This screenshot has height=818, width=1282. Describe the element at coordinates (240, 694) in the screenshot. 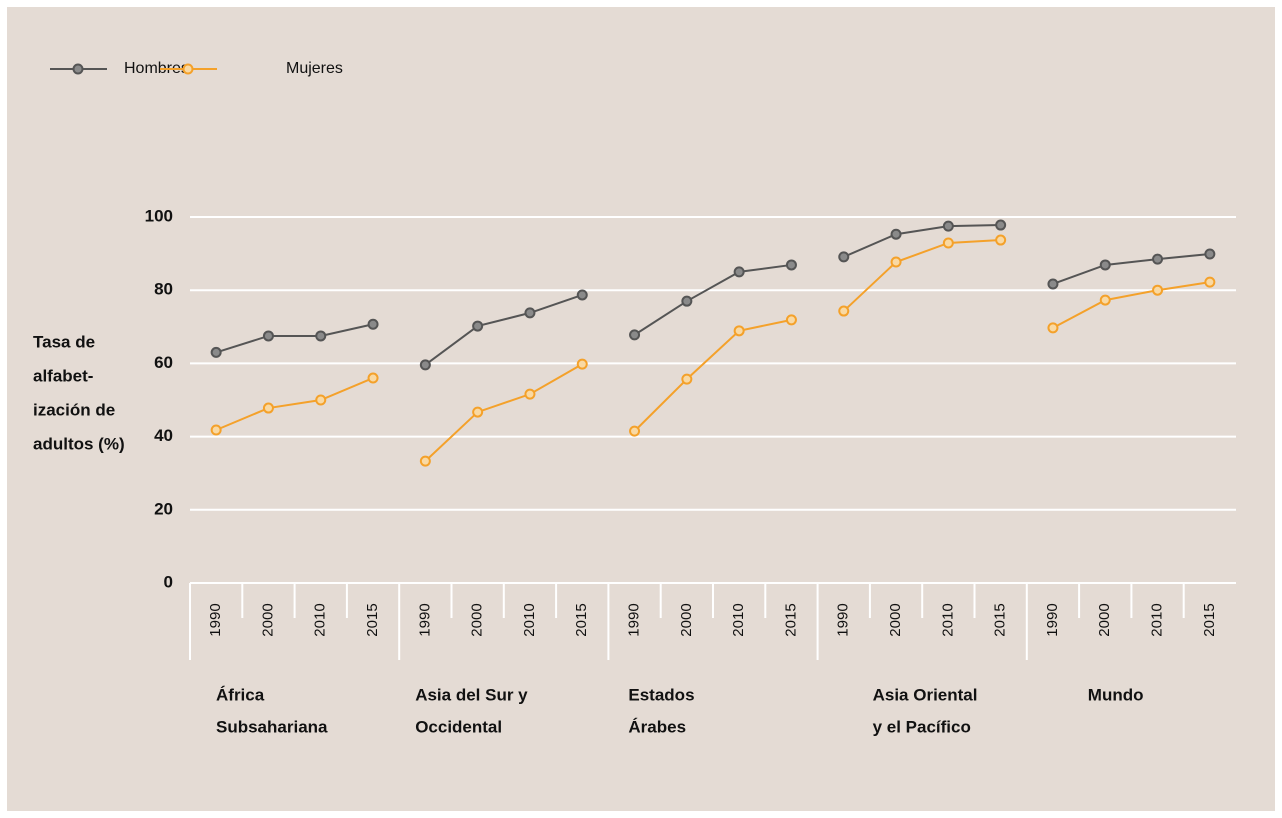

I see `group-label: África` at that location.